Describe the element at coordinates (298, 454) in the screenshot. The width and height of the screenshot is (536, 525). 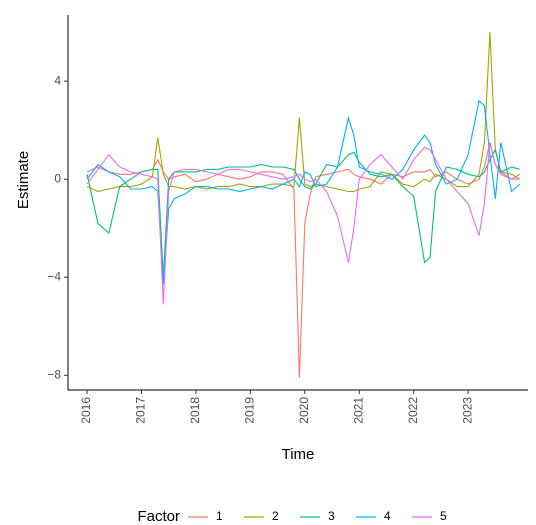
I see `x-axis-title: Time` at that location.